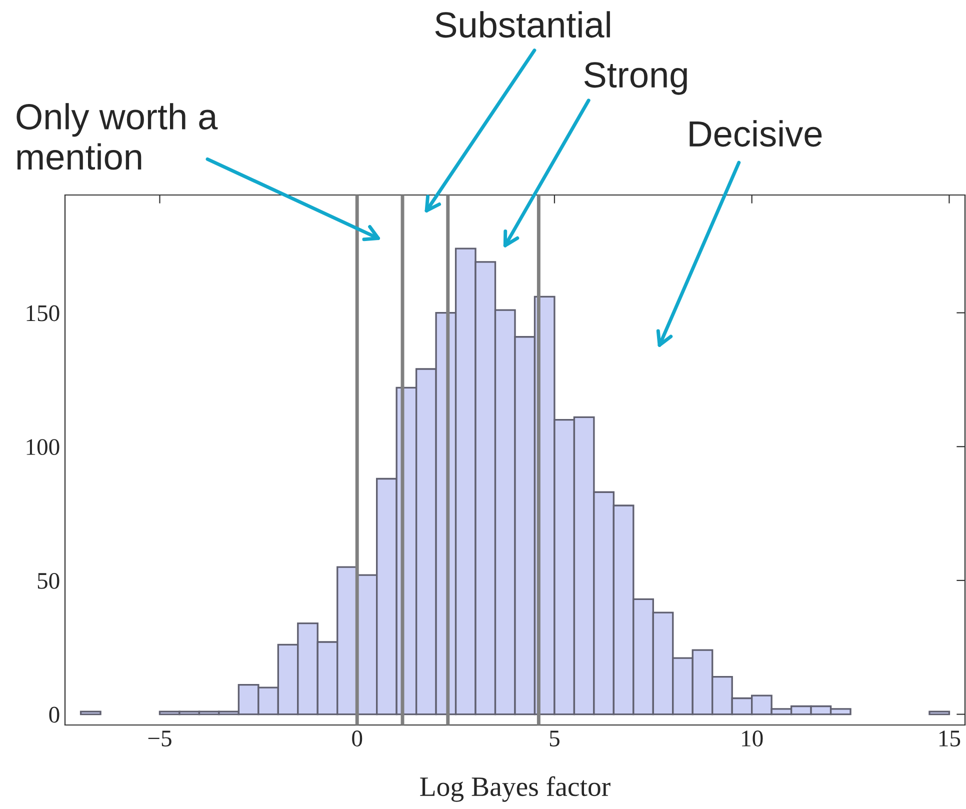 Image resolution: width=966 pixels, height=809 pixels. I want to click on y-tick-label: 100, so click(43, 447).